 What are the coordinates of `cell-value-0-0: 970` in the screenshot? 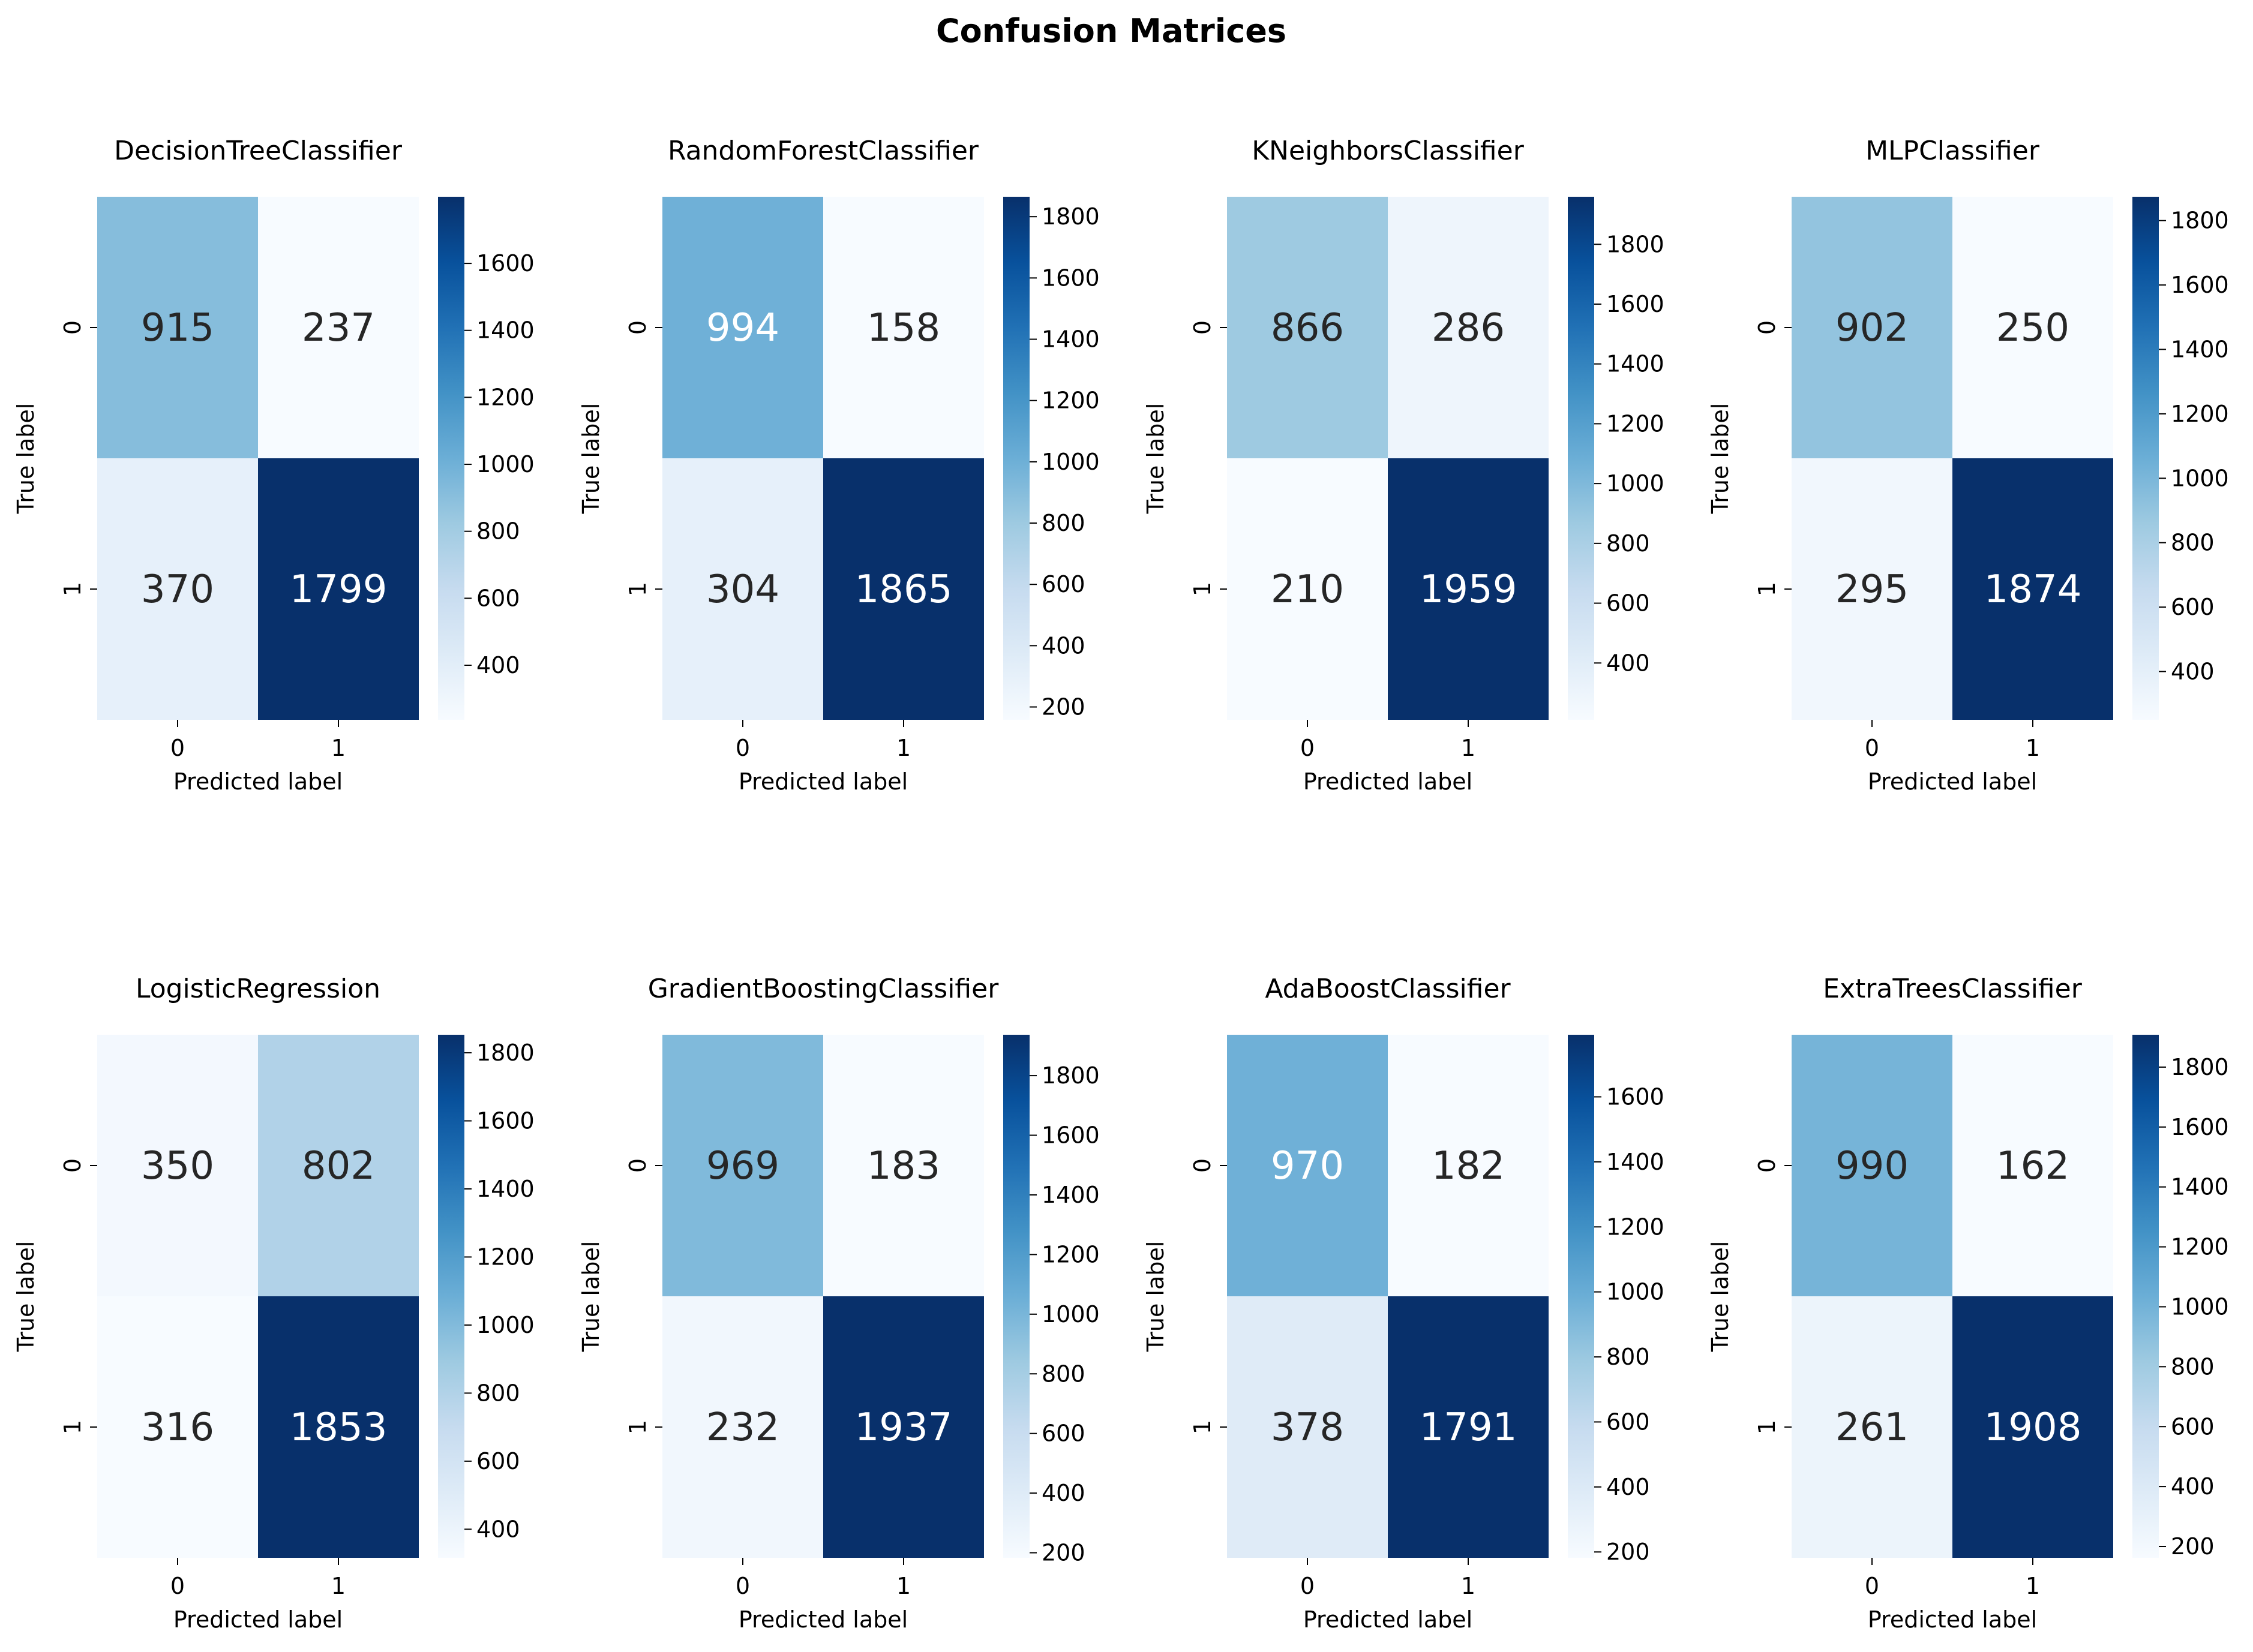 It's located at (1308, 1166).